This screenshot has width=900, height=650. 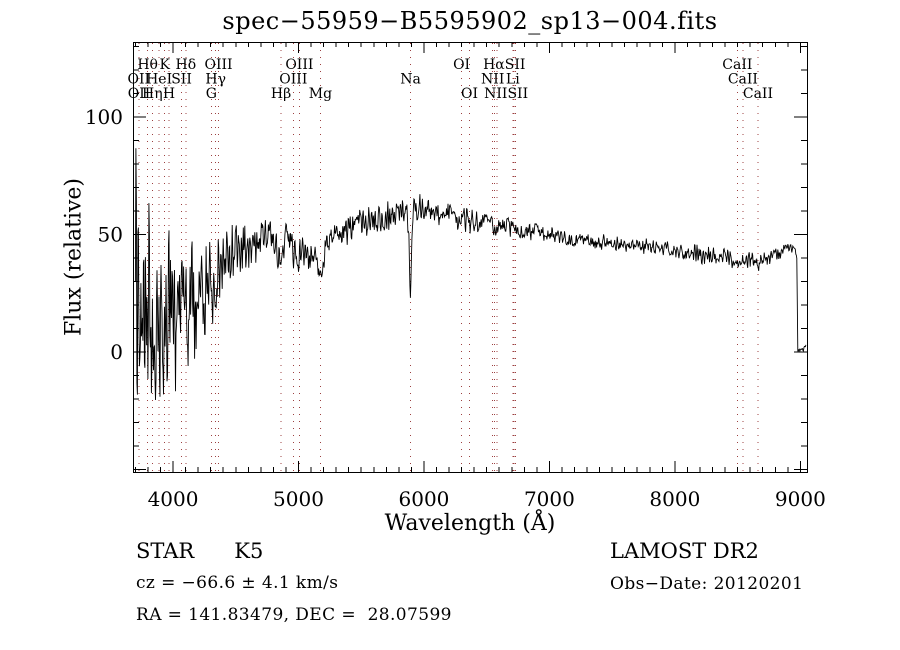 I want to click on x-tick-label: 9000, so click(x=800, y=499).